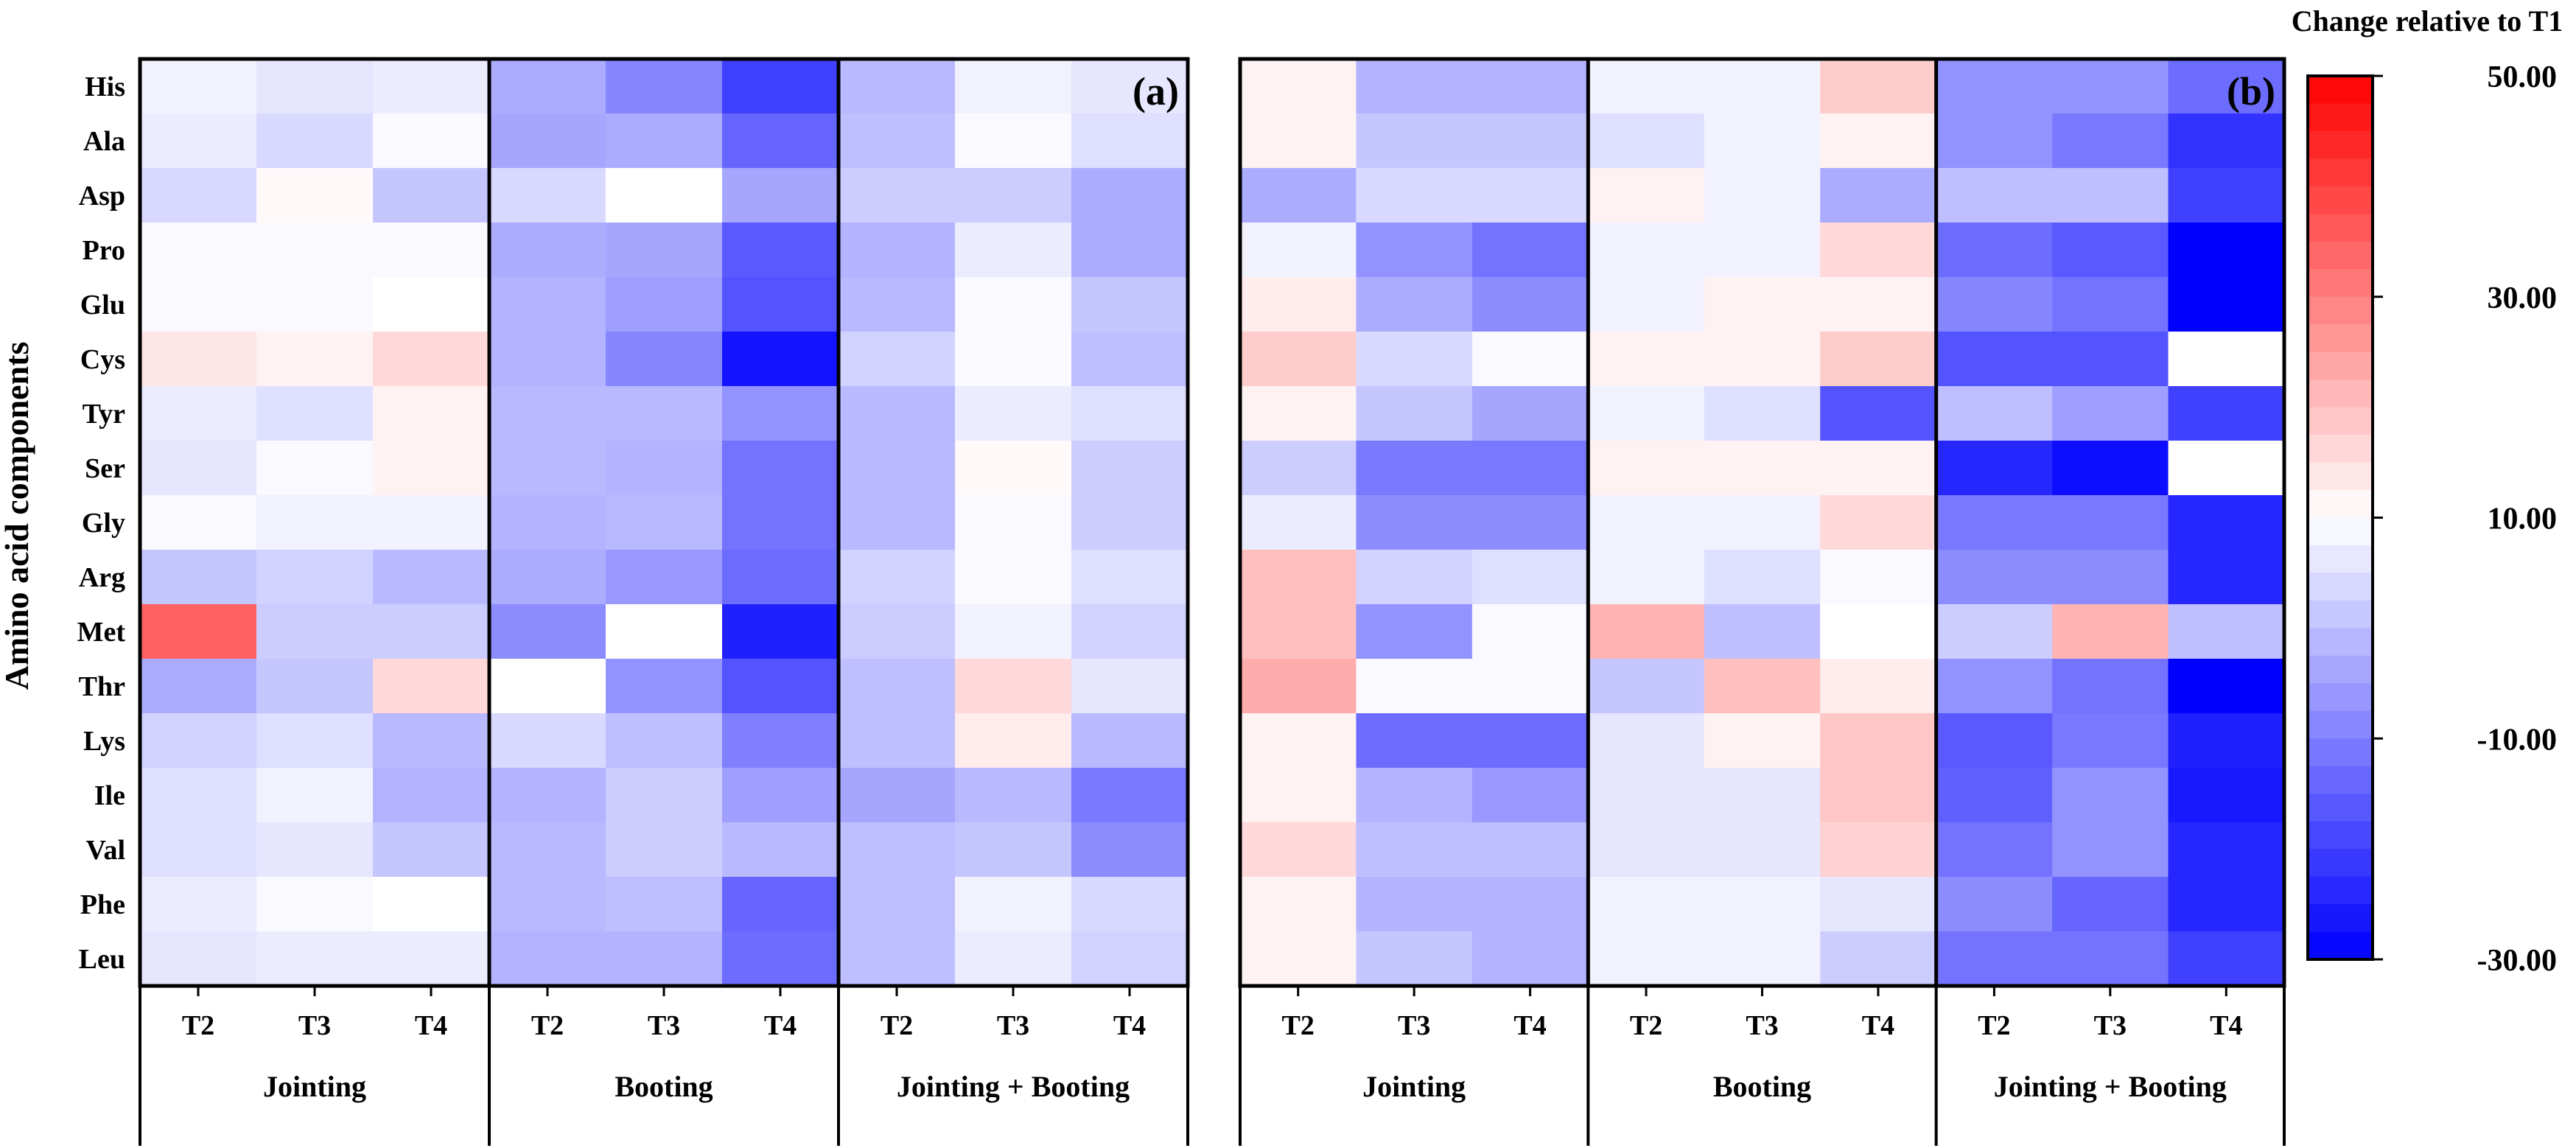 The image size is (2576, 1148). What do you see at coordinates (102, 686) in the screenshot?
I see `row-label: Thr` at bounding box center [102, 686].